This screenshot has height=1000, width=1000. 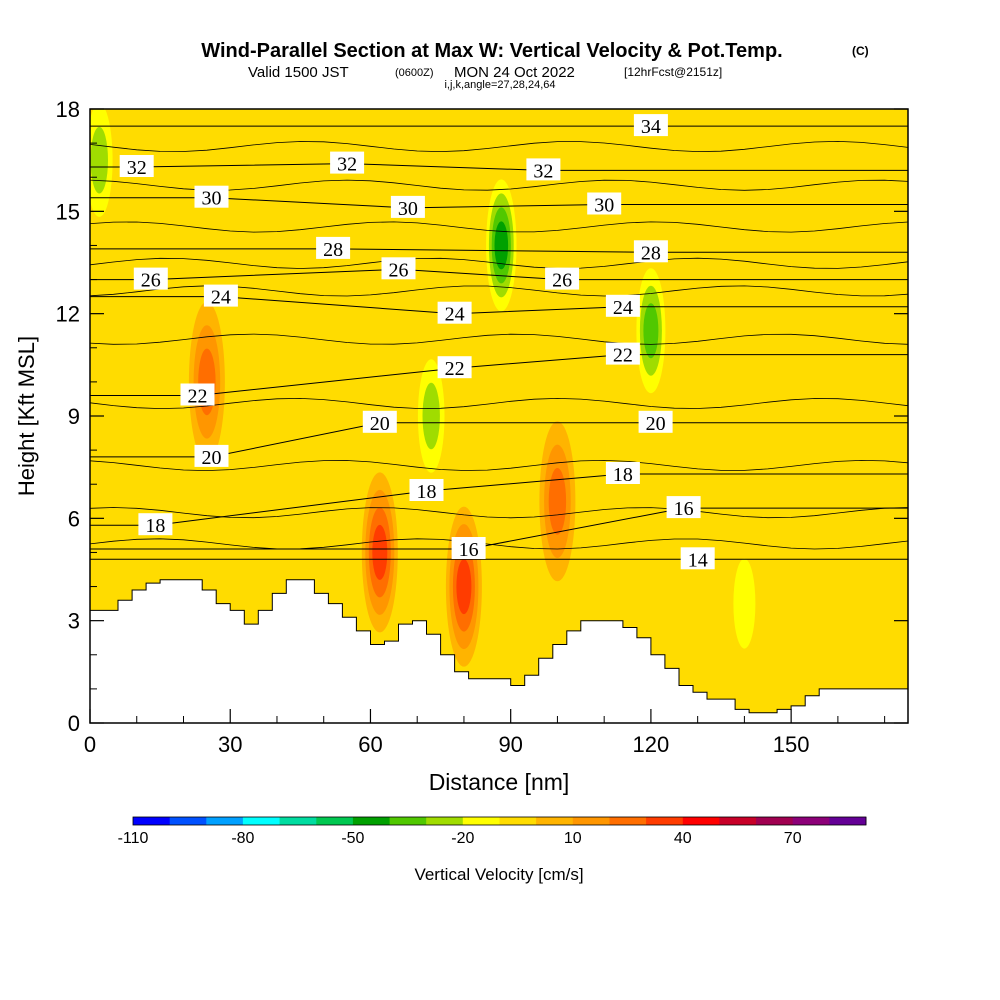 What do you see at coordinates (298, 72) in the screenshot?
I see `subtitle-valid: Valid 1500 JST` at bounding box center [298, 72].